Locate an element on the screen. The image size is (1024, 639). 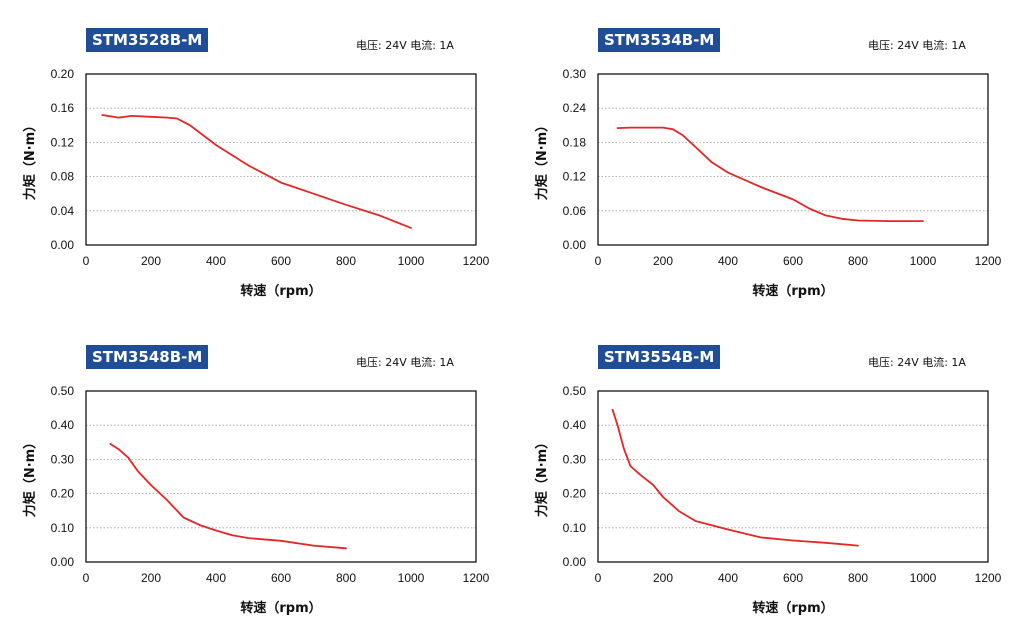
y-tick-label: 0.24 is located at coordinates (575, 108).